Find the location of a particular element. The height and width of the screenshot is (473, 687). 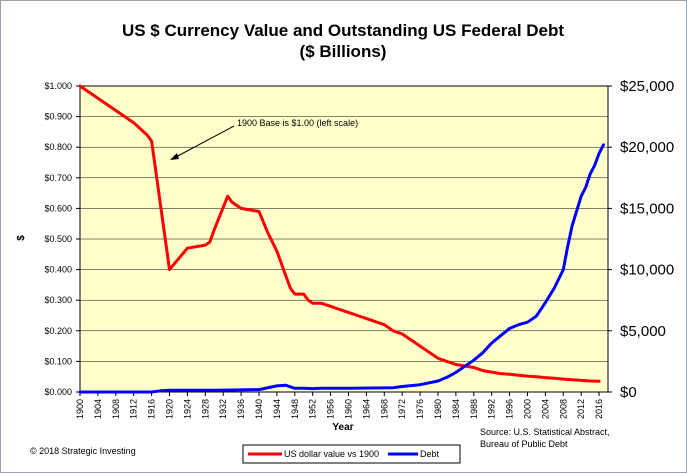

right-tick-label: $15,000 is located at coordinates (647, 208).